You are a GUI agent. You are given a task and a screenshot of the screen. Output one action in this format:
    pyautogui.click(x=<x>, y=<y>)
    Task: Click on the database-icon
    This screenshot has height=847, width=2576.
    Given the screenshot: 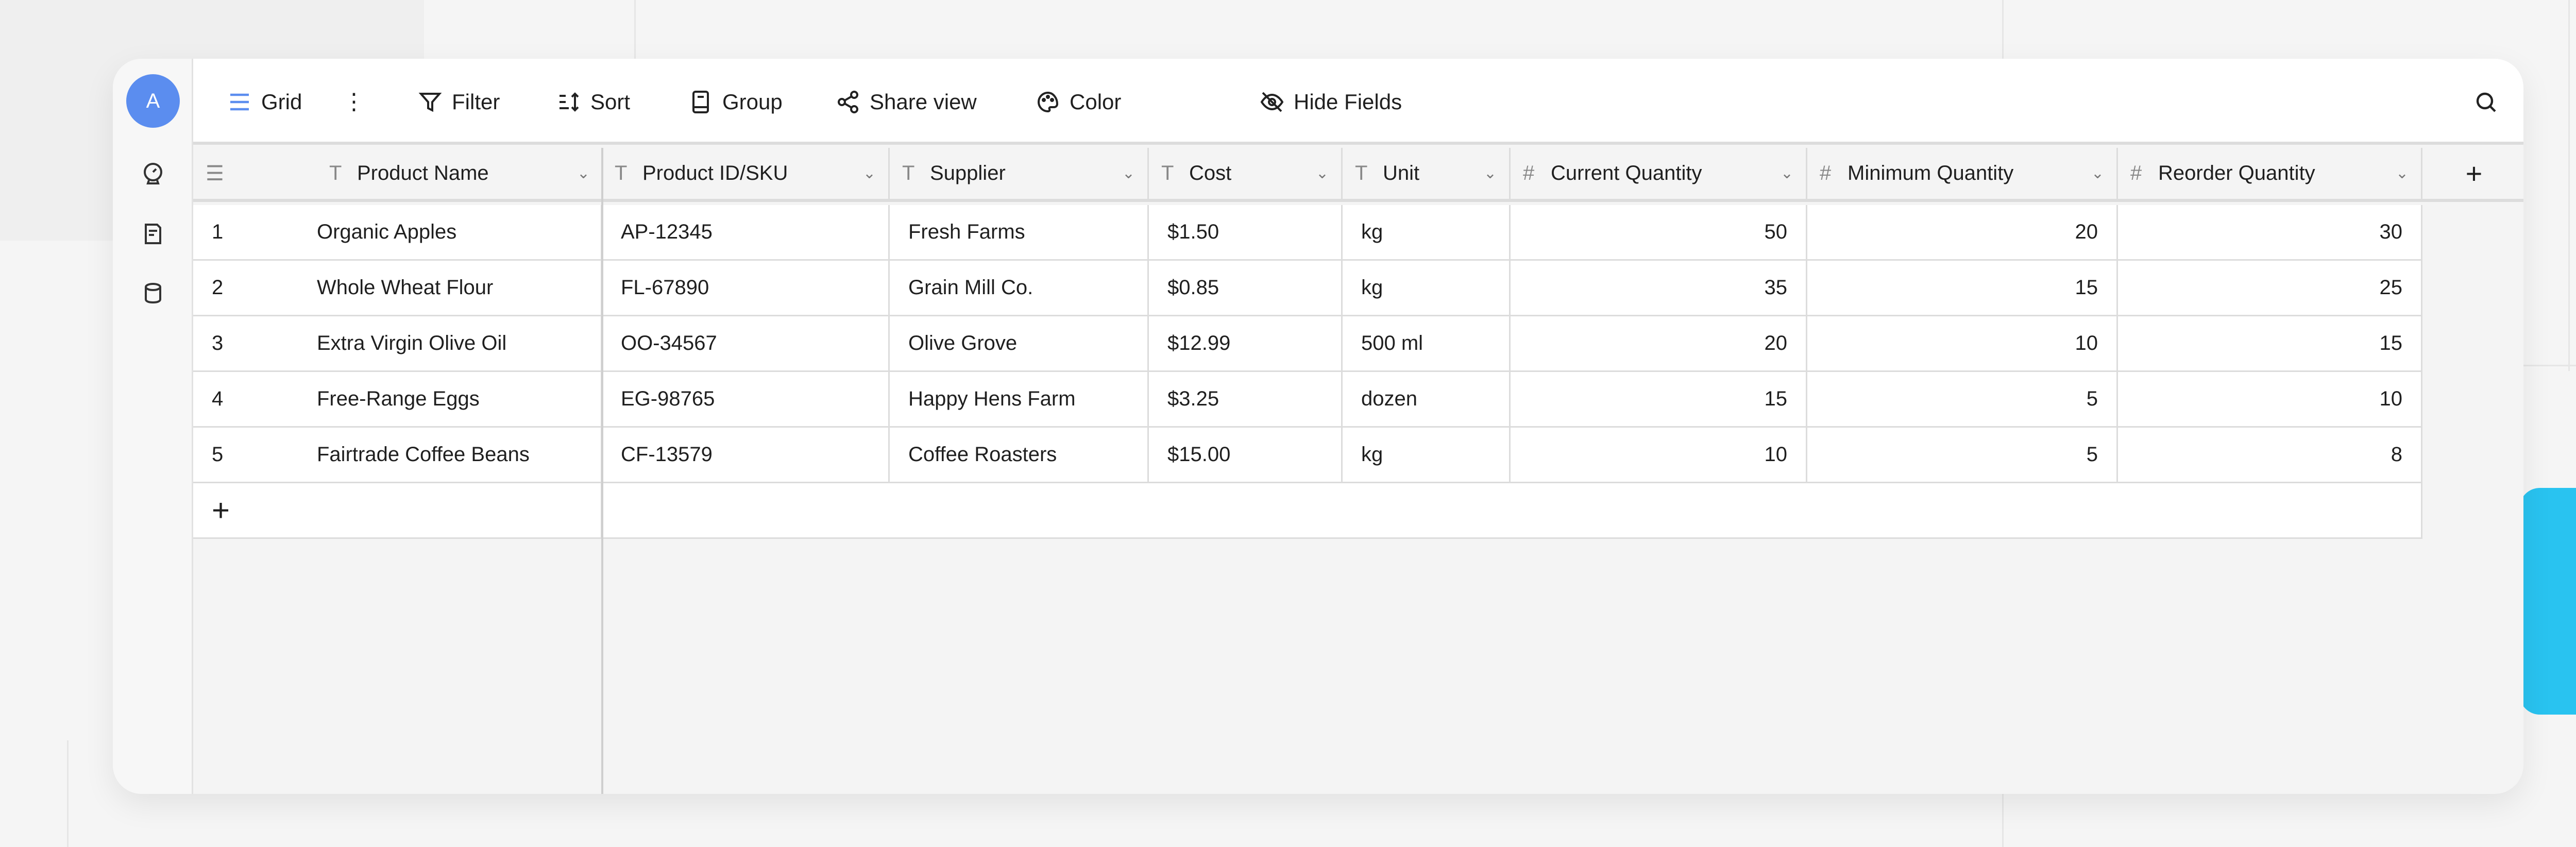 What is the action you would take?
    pyautogui.click(x=153, y=294)
    